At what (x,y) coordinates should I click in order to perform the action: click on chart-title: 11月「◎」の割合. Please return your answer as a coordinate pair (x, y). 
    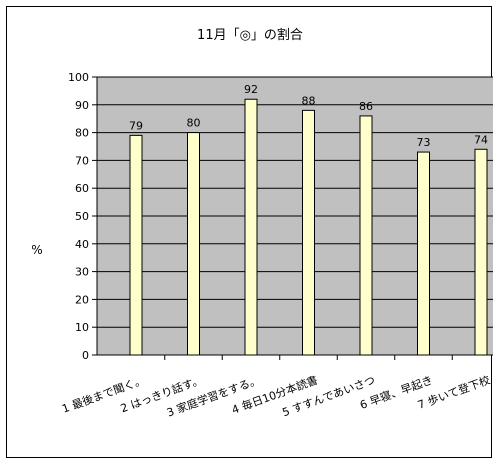
    Looking at the image, I should click on (250, 35).